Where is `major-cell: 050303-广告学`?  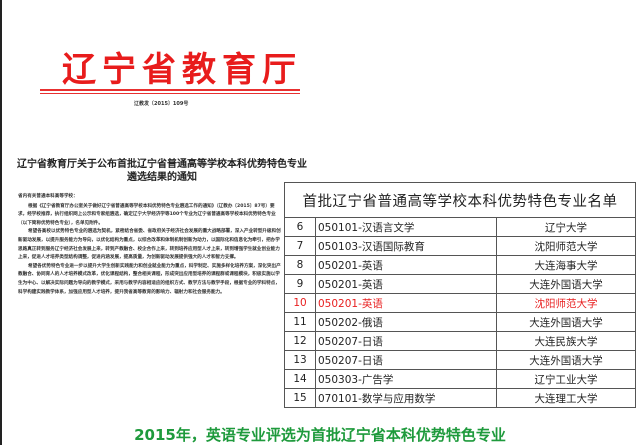
major-cell: 050303-广告学 is located at coordinates (406, 379).